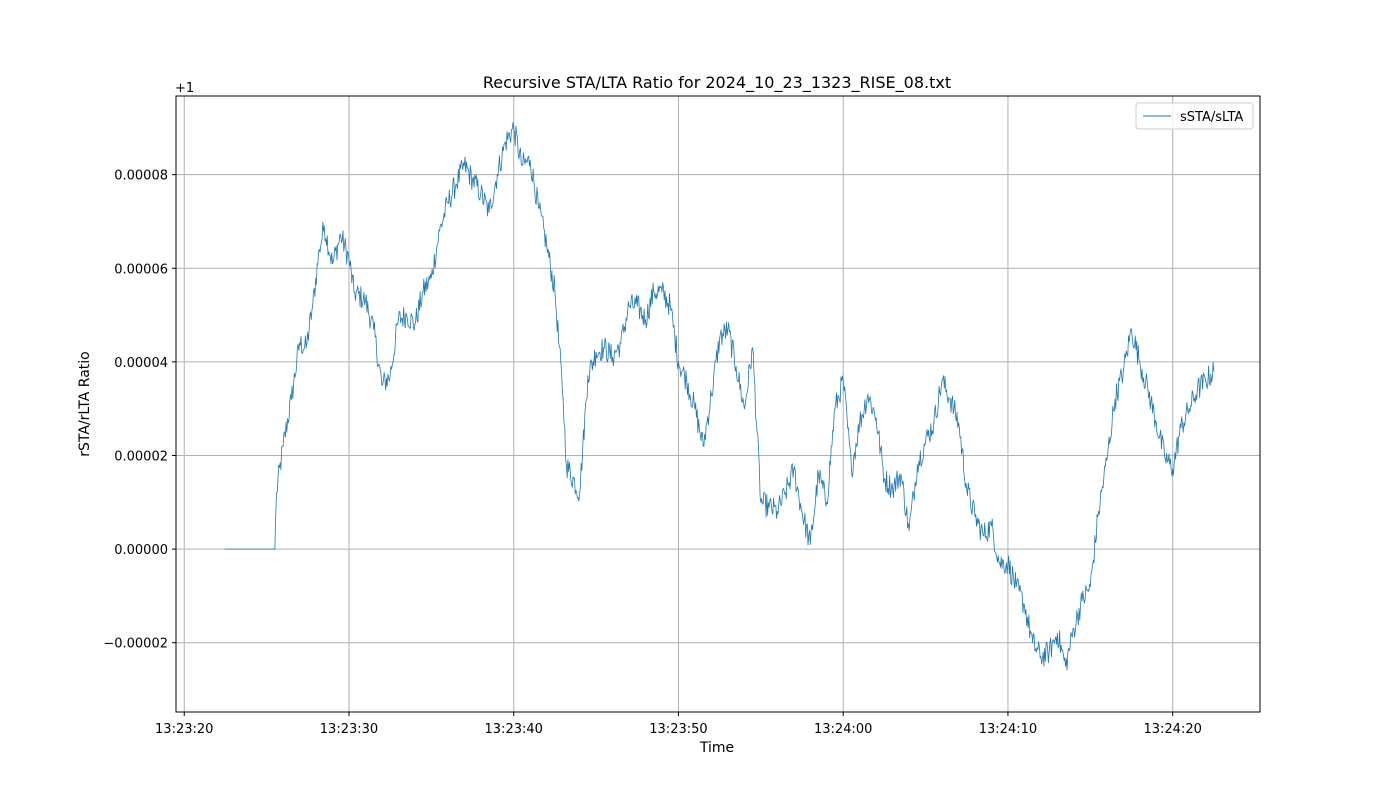 This screenshot has width=1400, height=804. Describe the element at coordinates (141, 363) in the screenshot. I see `y-tick-label: 0.00004` at that location.